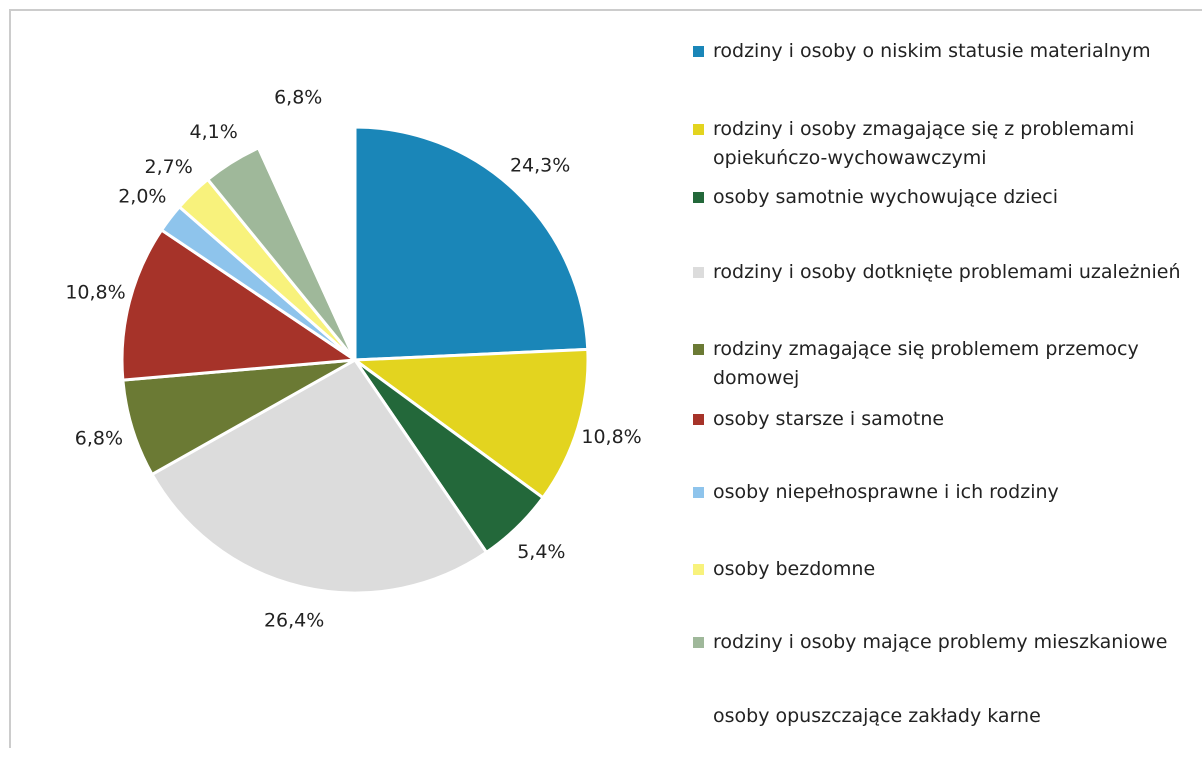 The image size is (1202, 759). Describe the element at coordinates (541, 552) in the screenshot. I see `data-label: 5,4%` at that location.